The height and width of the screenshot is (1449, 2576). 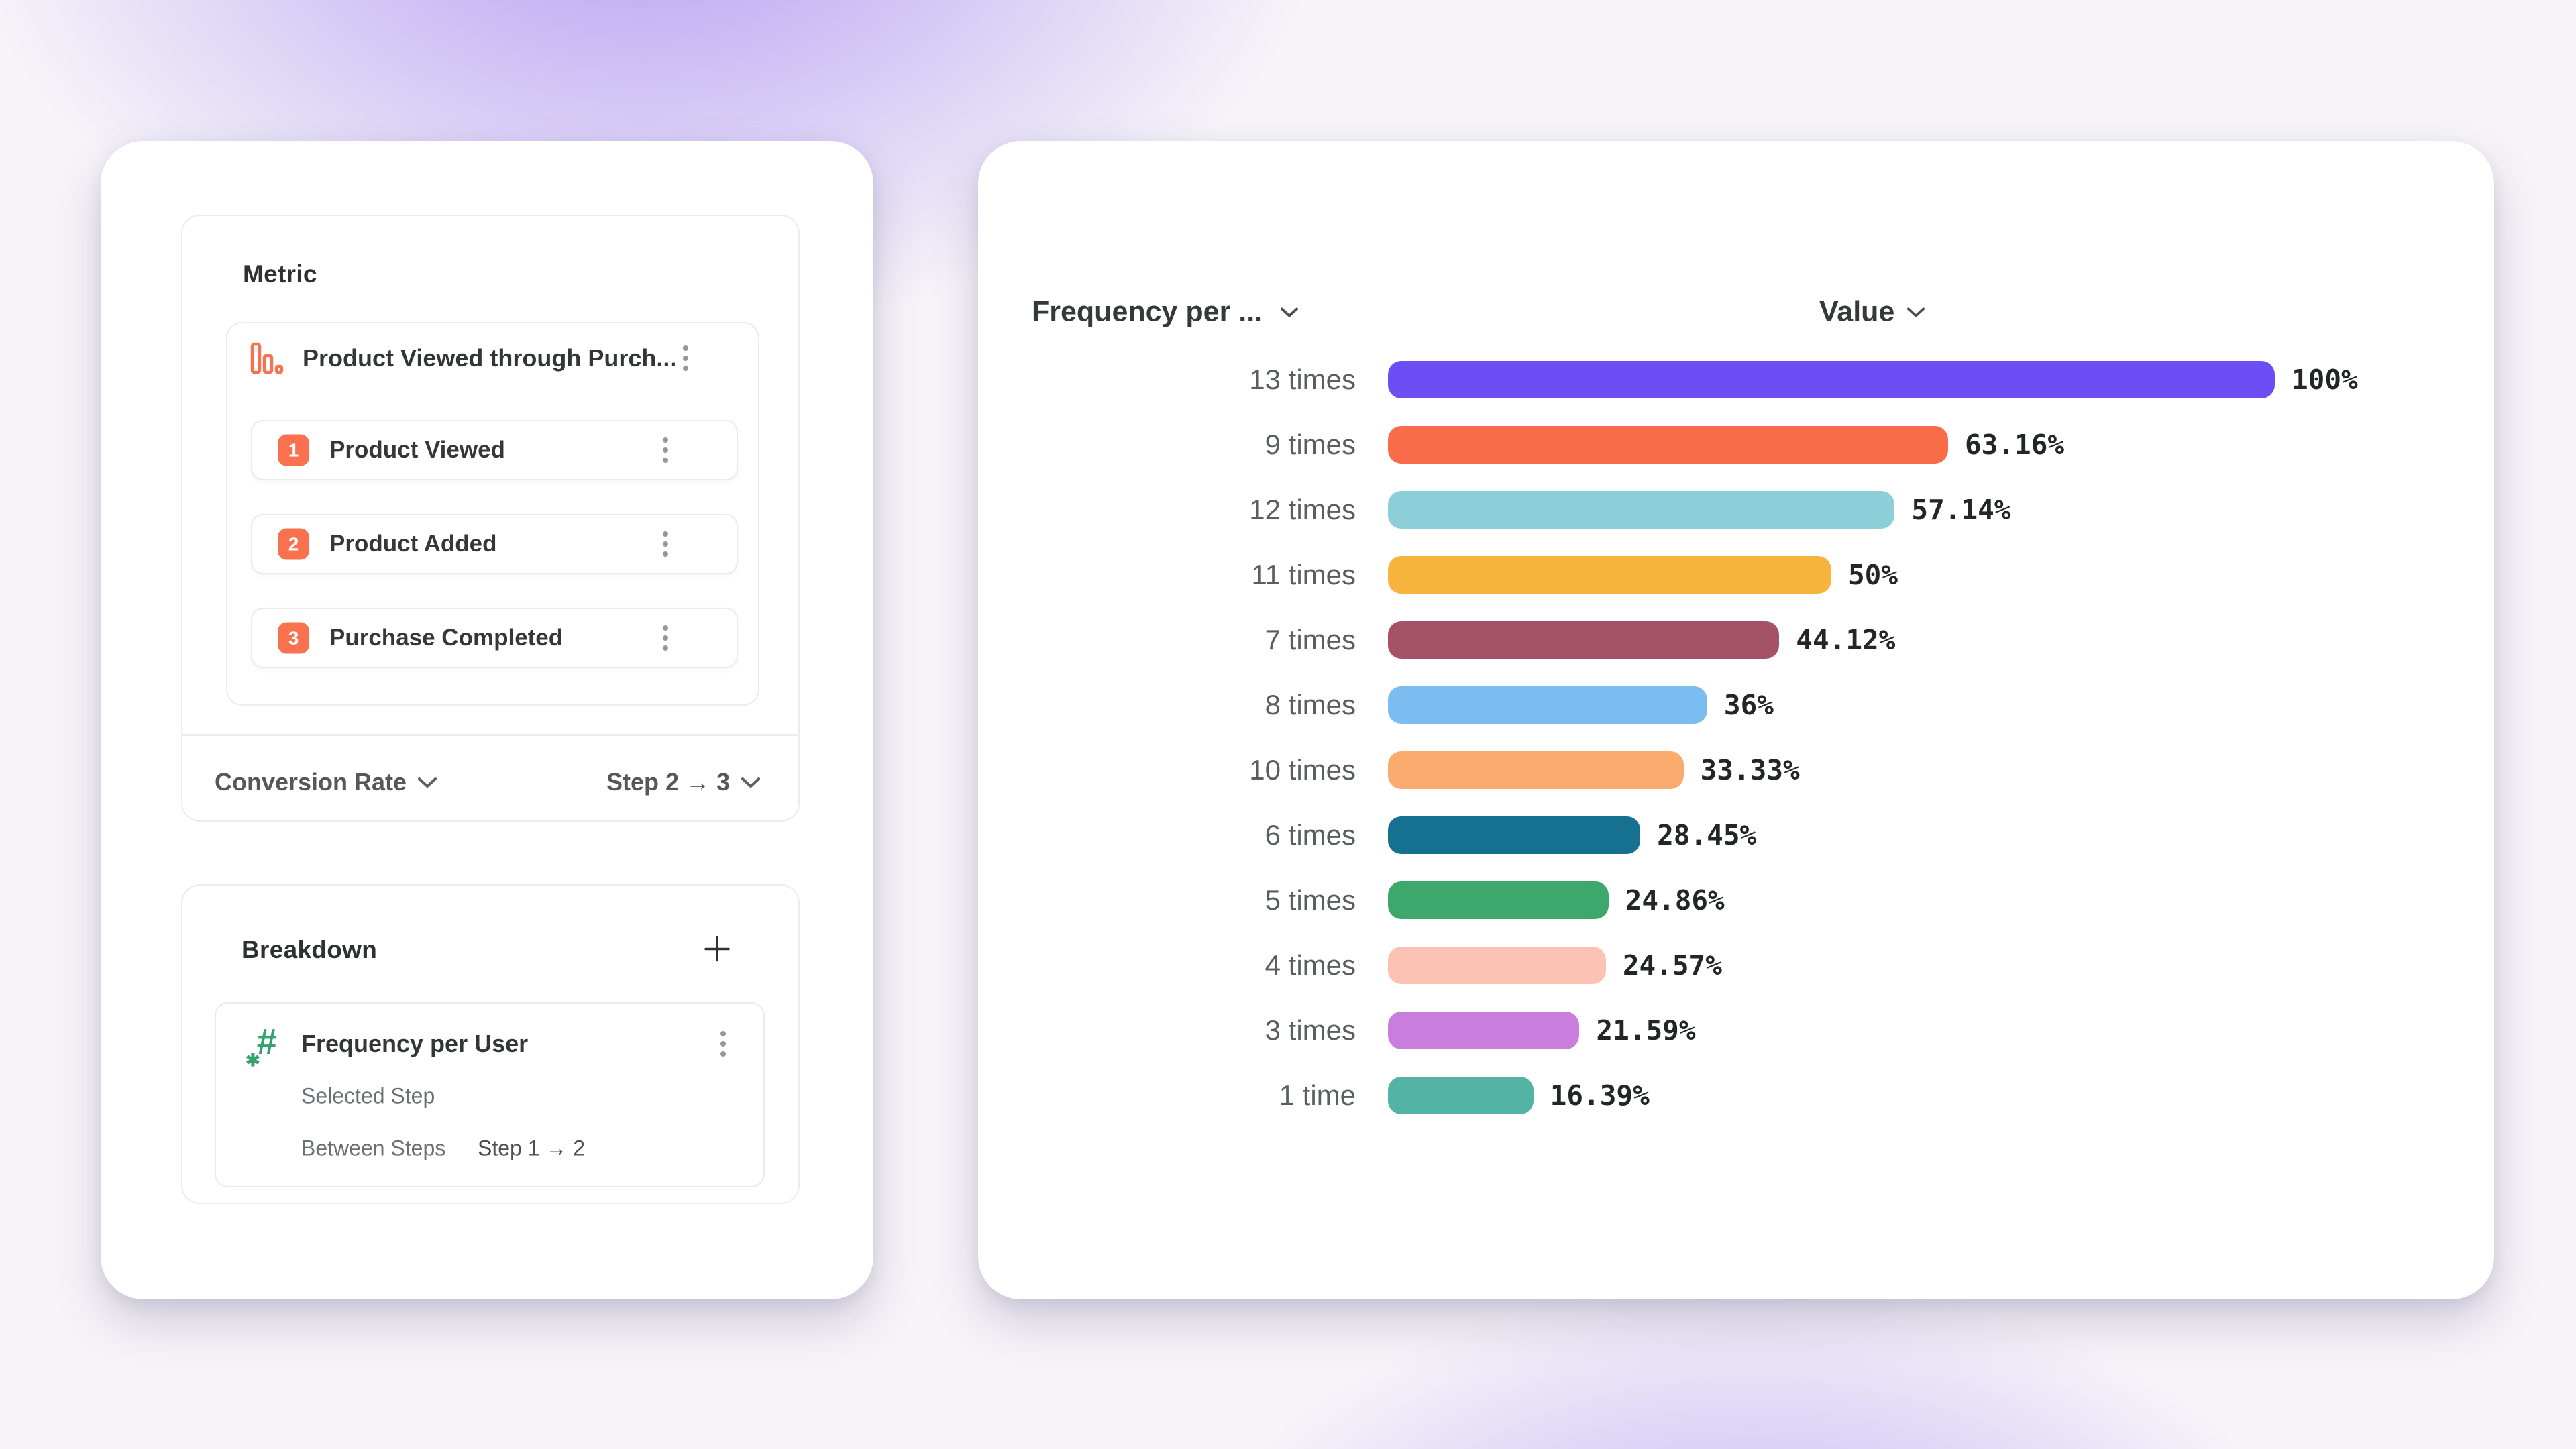 I want to click on bar-track: 33.33%, so click(x=1594, y=770).